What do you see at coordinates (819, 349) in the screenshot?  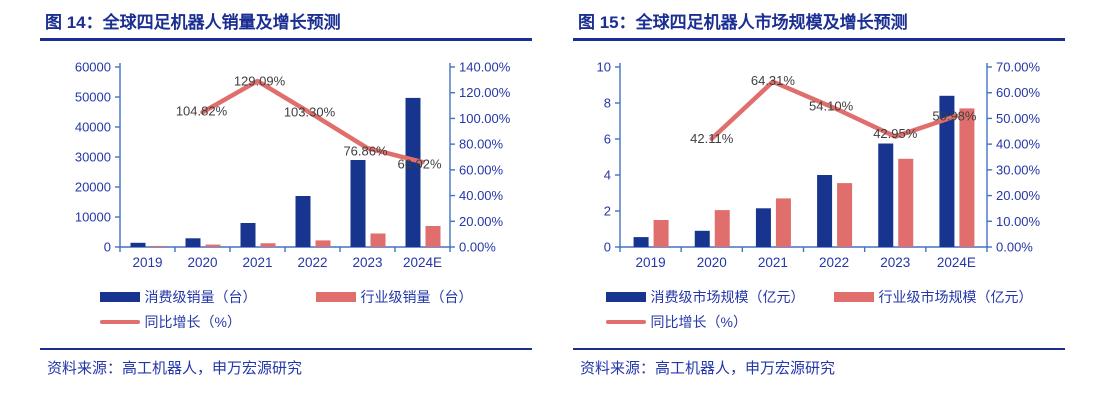 I see `figure-15-source-divider` at bounding box center [819, 349].